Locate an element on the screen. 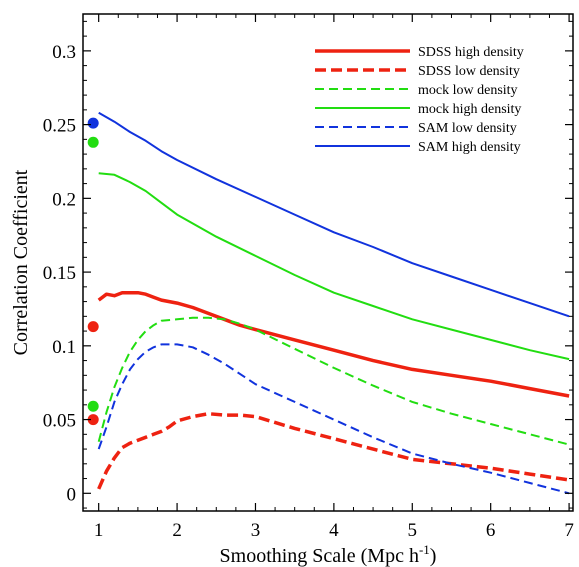 Image resolution: width=579 pixels, height=567 pixels. y-tick-label: 0.2 is located at coordinates (64, 199).